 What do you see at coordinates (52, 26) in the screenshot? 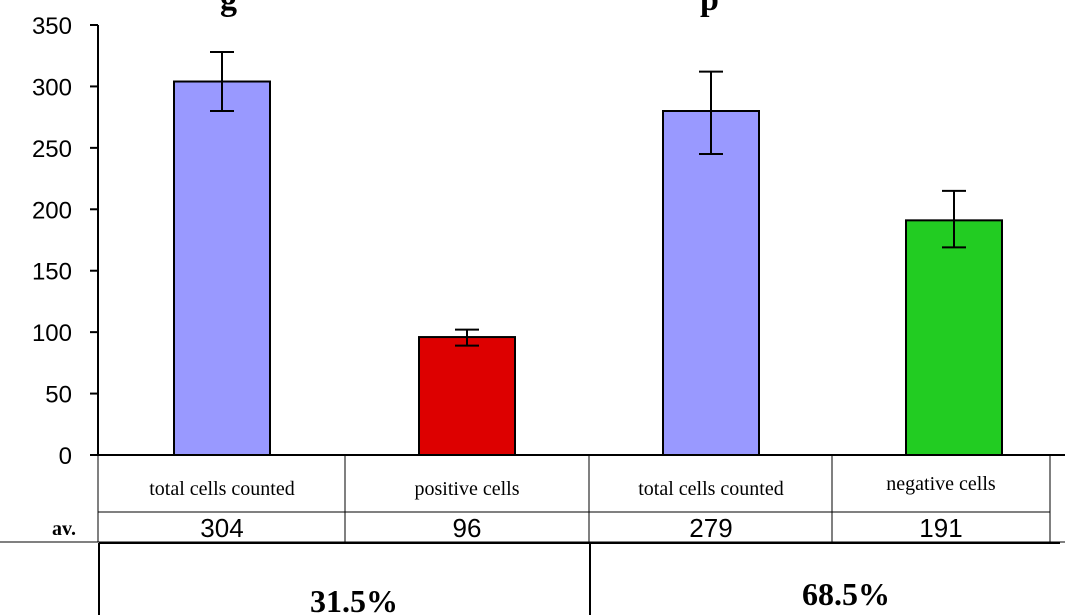
I see `y-tick-label: 350` at bounding box center [52, 26].